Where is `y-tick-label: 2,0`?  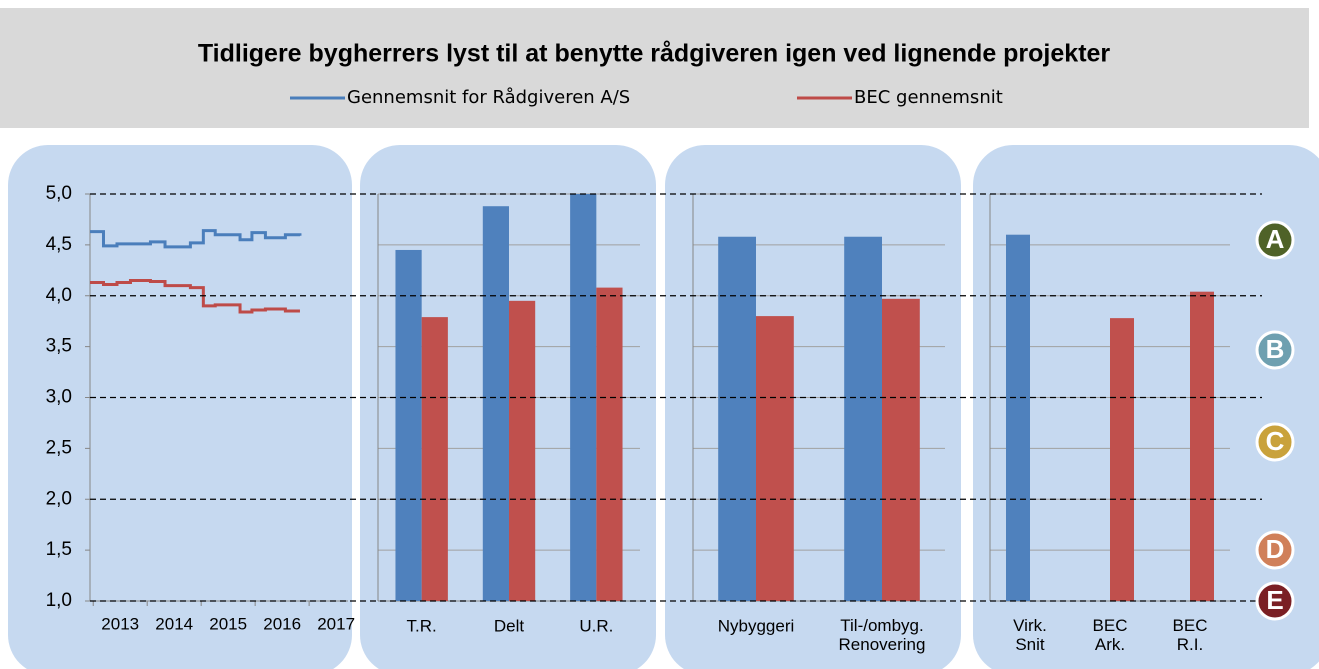 y-tick-label: 2,0 is located at coordinates (59, 498).